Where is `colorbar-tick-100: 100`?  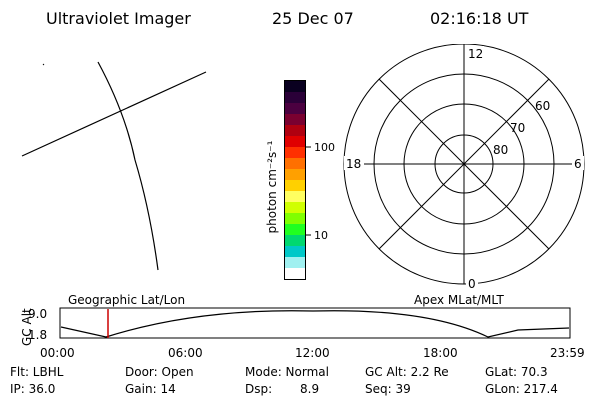
colorbar-tick-100: 100 is located at coordinates (324, 147).